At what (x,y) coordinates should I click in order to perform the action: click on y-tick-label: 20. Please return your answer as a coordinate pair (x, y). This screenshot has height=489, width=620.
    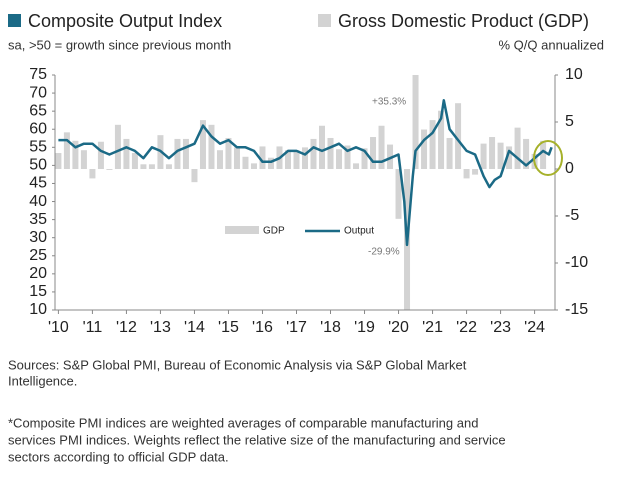
    Looking at the image, I should click on (38, 273).